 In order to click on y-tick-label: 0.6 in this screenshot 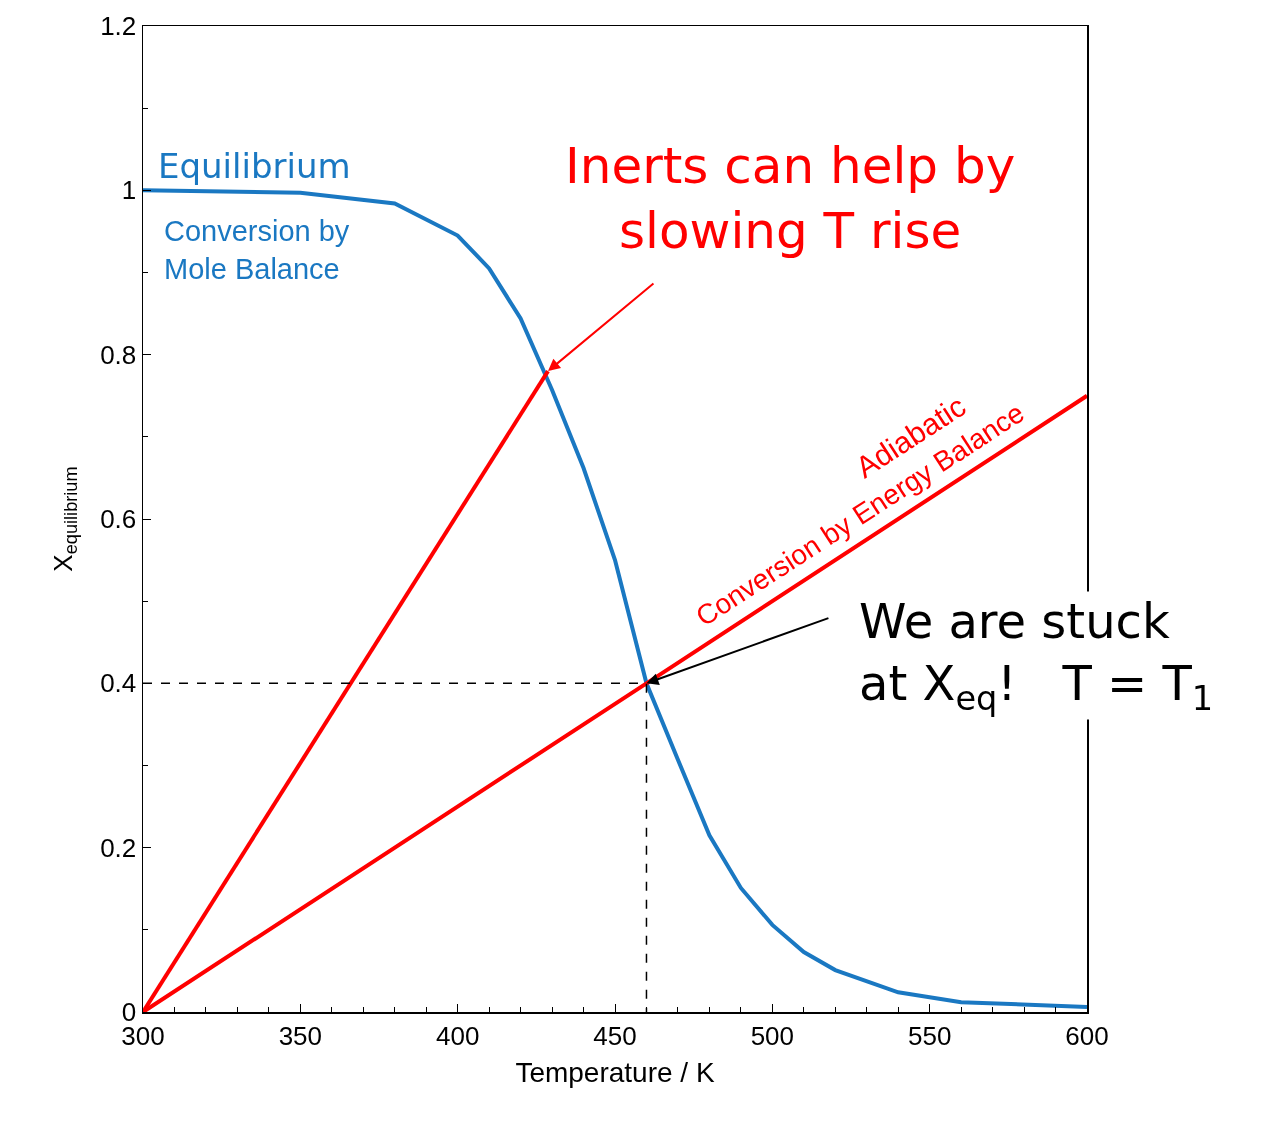, I will do `click(118, 519)`.